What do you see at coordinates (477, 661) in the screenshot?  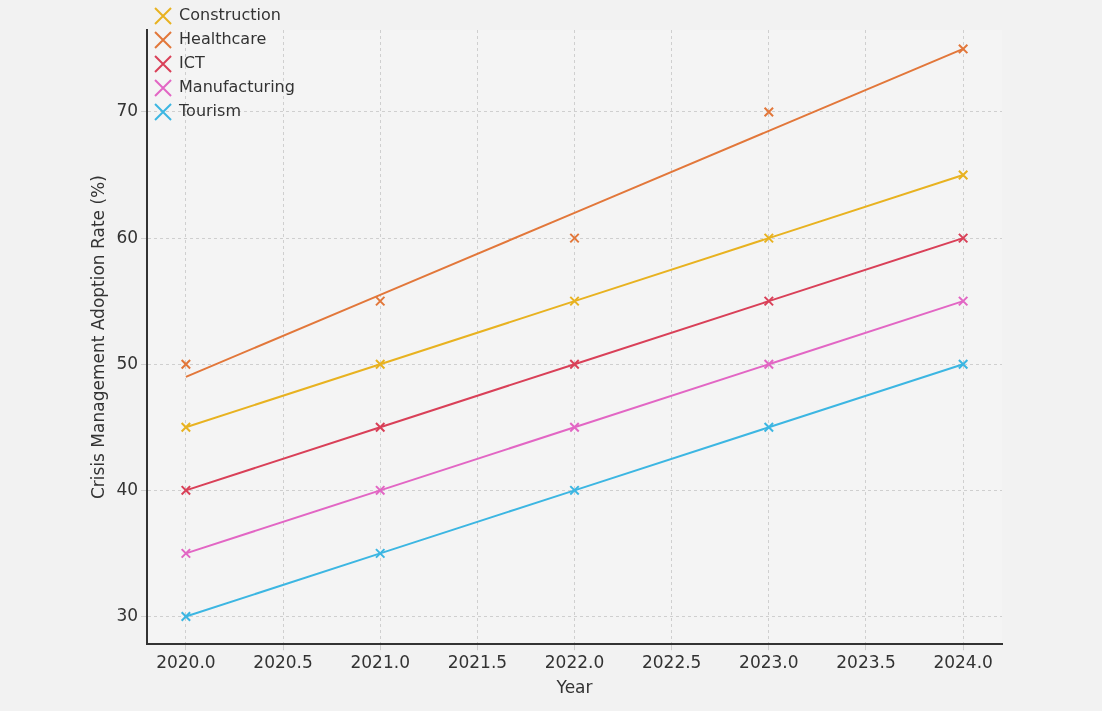 I see `x-tick-label: 2021.5` at bounding box center [477, 661].